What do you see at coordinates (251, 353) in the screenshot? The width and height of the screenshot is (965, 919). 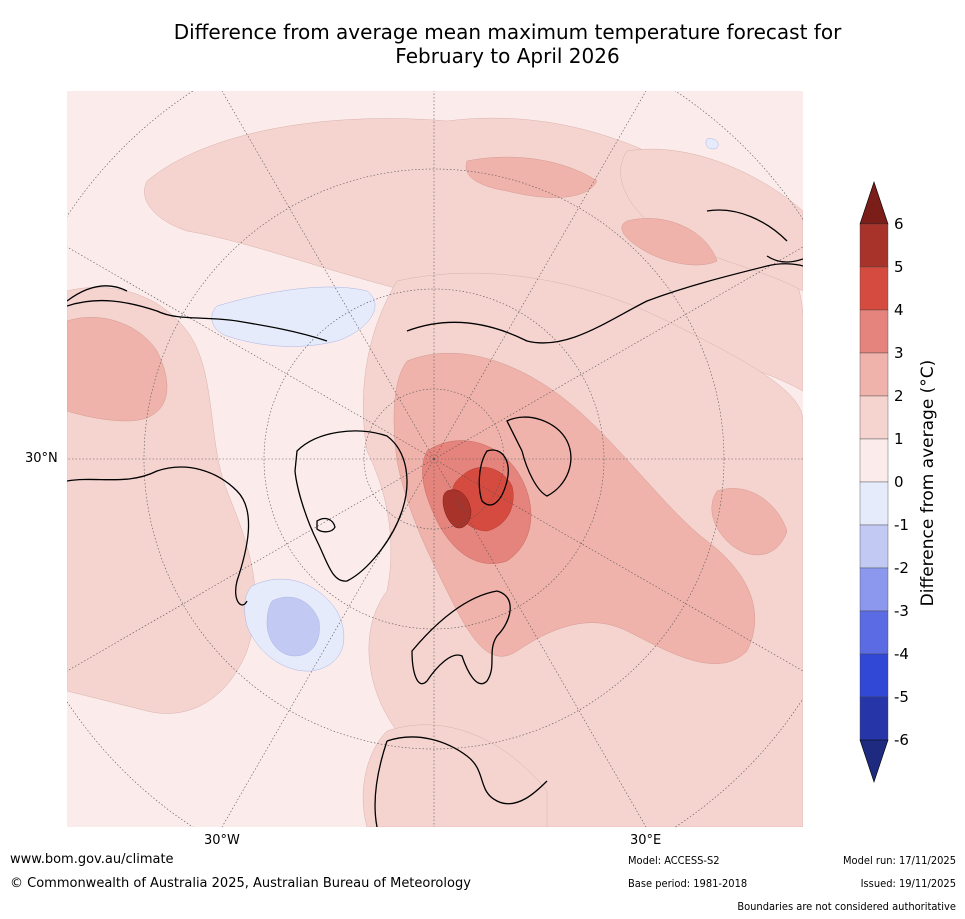 I see `meridian-120w` at bounding box center [251, 353].